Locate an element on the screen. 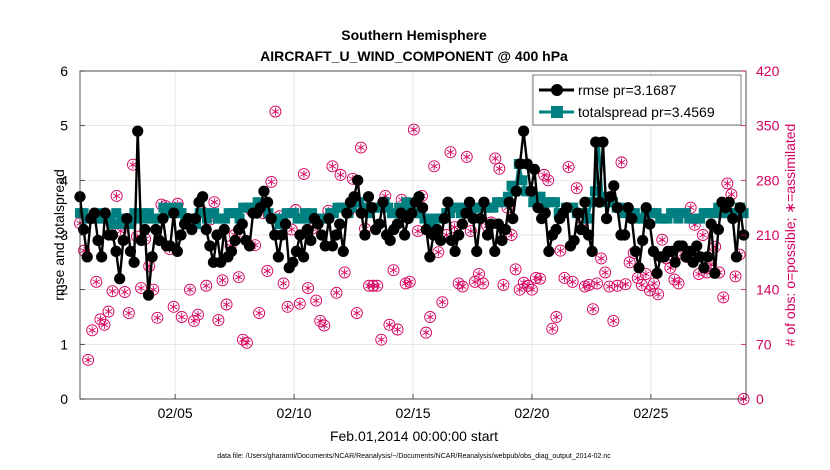 The width and height of the screenshot is (830, 470). legend-rmse-marker is located at coordinates (557, 90).